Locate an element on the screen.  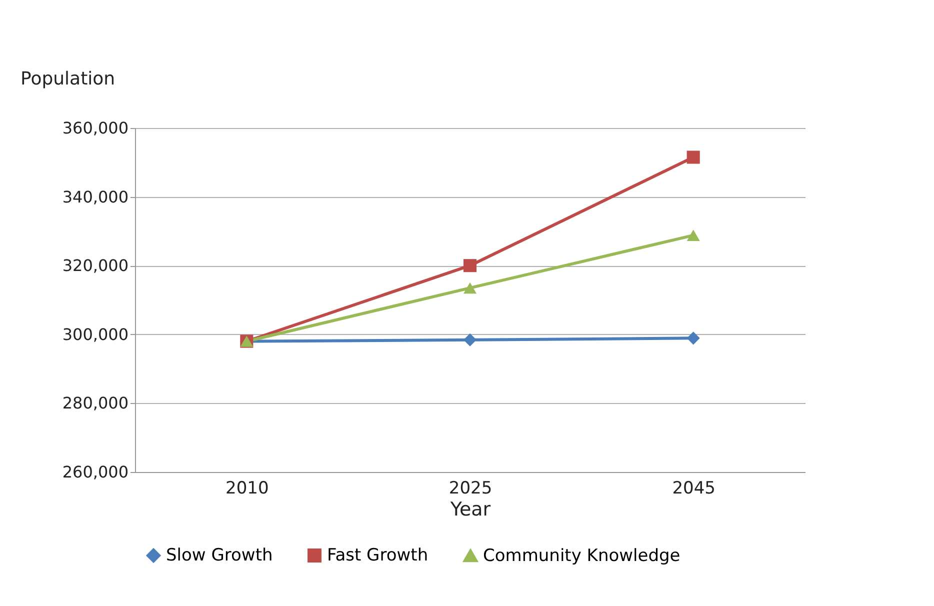
legend-label: Slow Growth is located at coordinates (219, 556).